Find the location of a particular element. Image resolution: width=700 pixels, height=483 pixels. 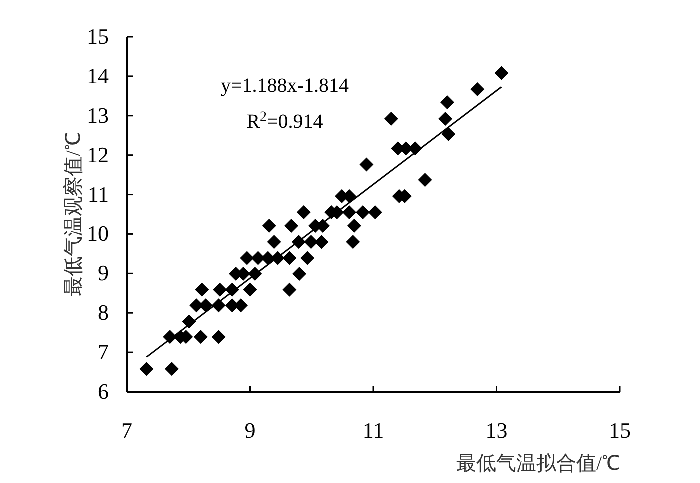

x-tick-label: 9 is located at coordinates (250, 430).